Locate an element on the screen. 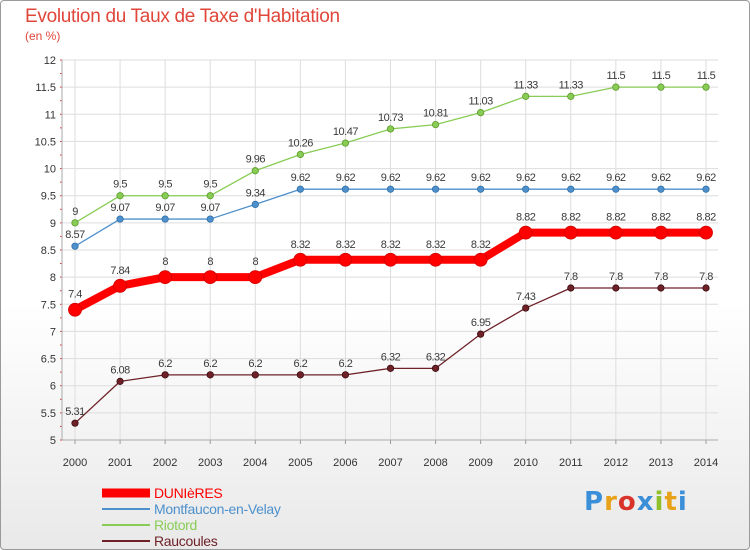  y-tick-label: 5.5 is located at coordinates (48, 414).